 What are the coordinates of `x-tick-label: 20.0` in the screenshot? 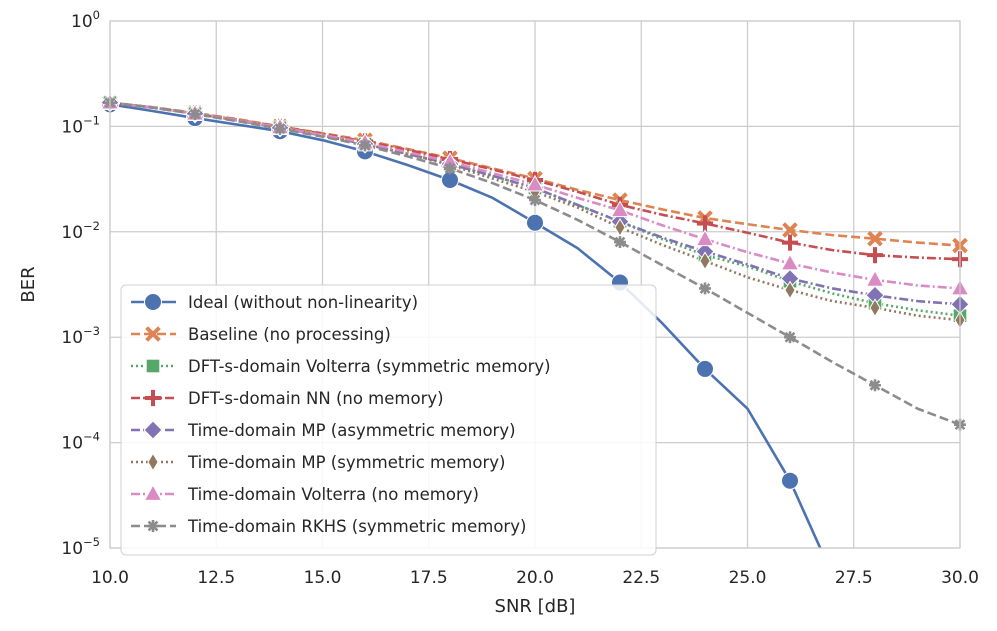 It's located at (535, 578).